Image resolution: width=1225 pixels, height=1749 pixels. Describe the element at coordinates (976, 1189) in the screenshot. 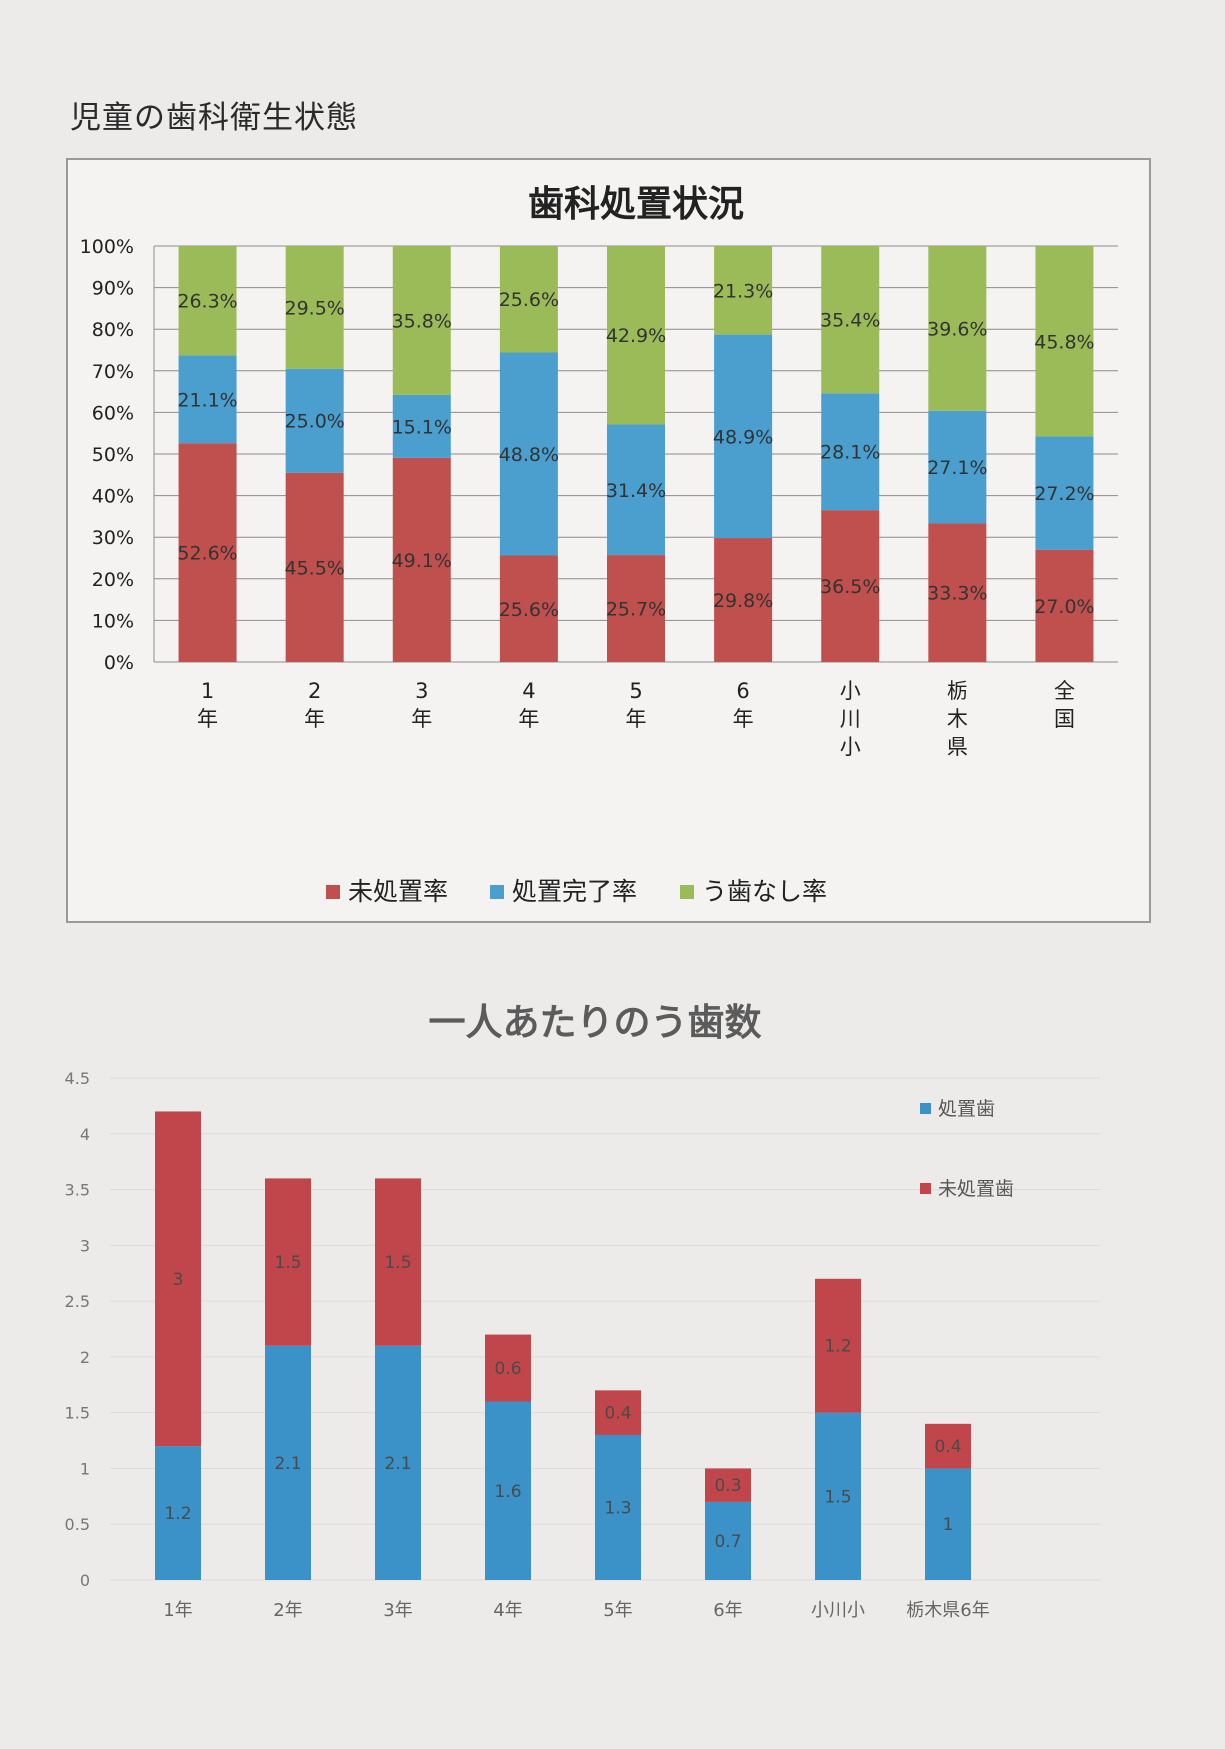

I see `chart2-legend-label: 未処置歯` at that location.